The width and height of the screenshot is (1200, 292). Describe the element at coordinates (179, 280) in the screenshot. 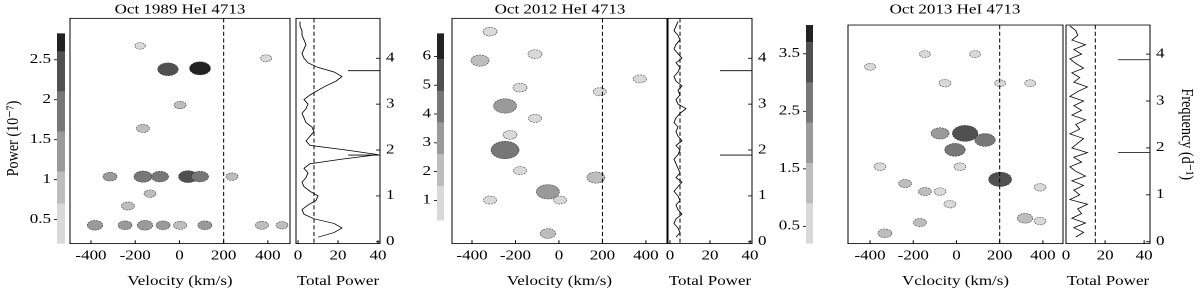

I see `x-axis-label: Velocity (km/s)` at that location.